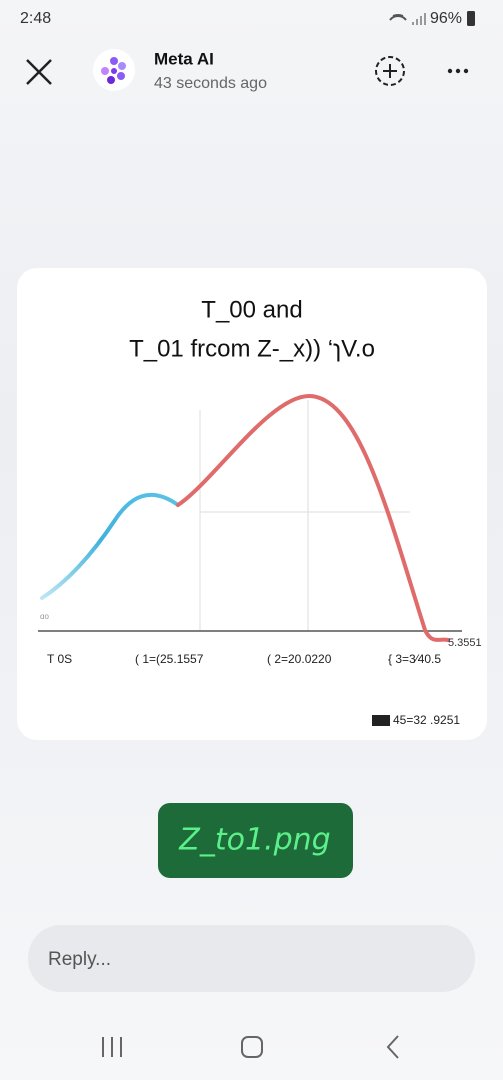  I want to click on image-legend-swatch, so click(381, 720).